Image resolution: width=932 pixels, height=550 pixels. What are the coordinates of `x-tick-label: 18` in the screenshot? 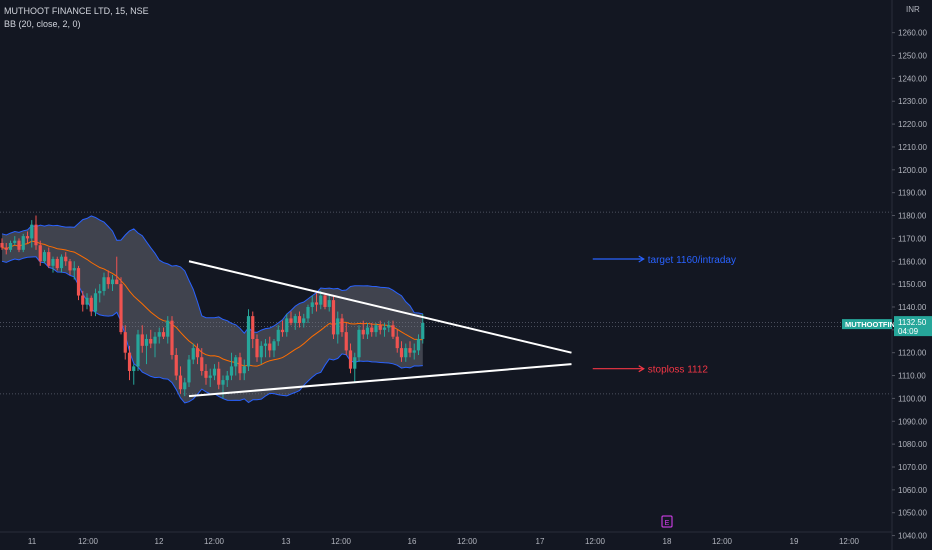 It's located at (667, 541).